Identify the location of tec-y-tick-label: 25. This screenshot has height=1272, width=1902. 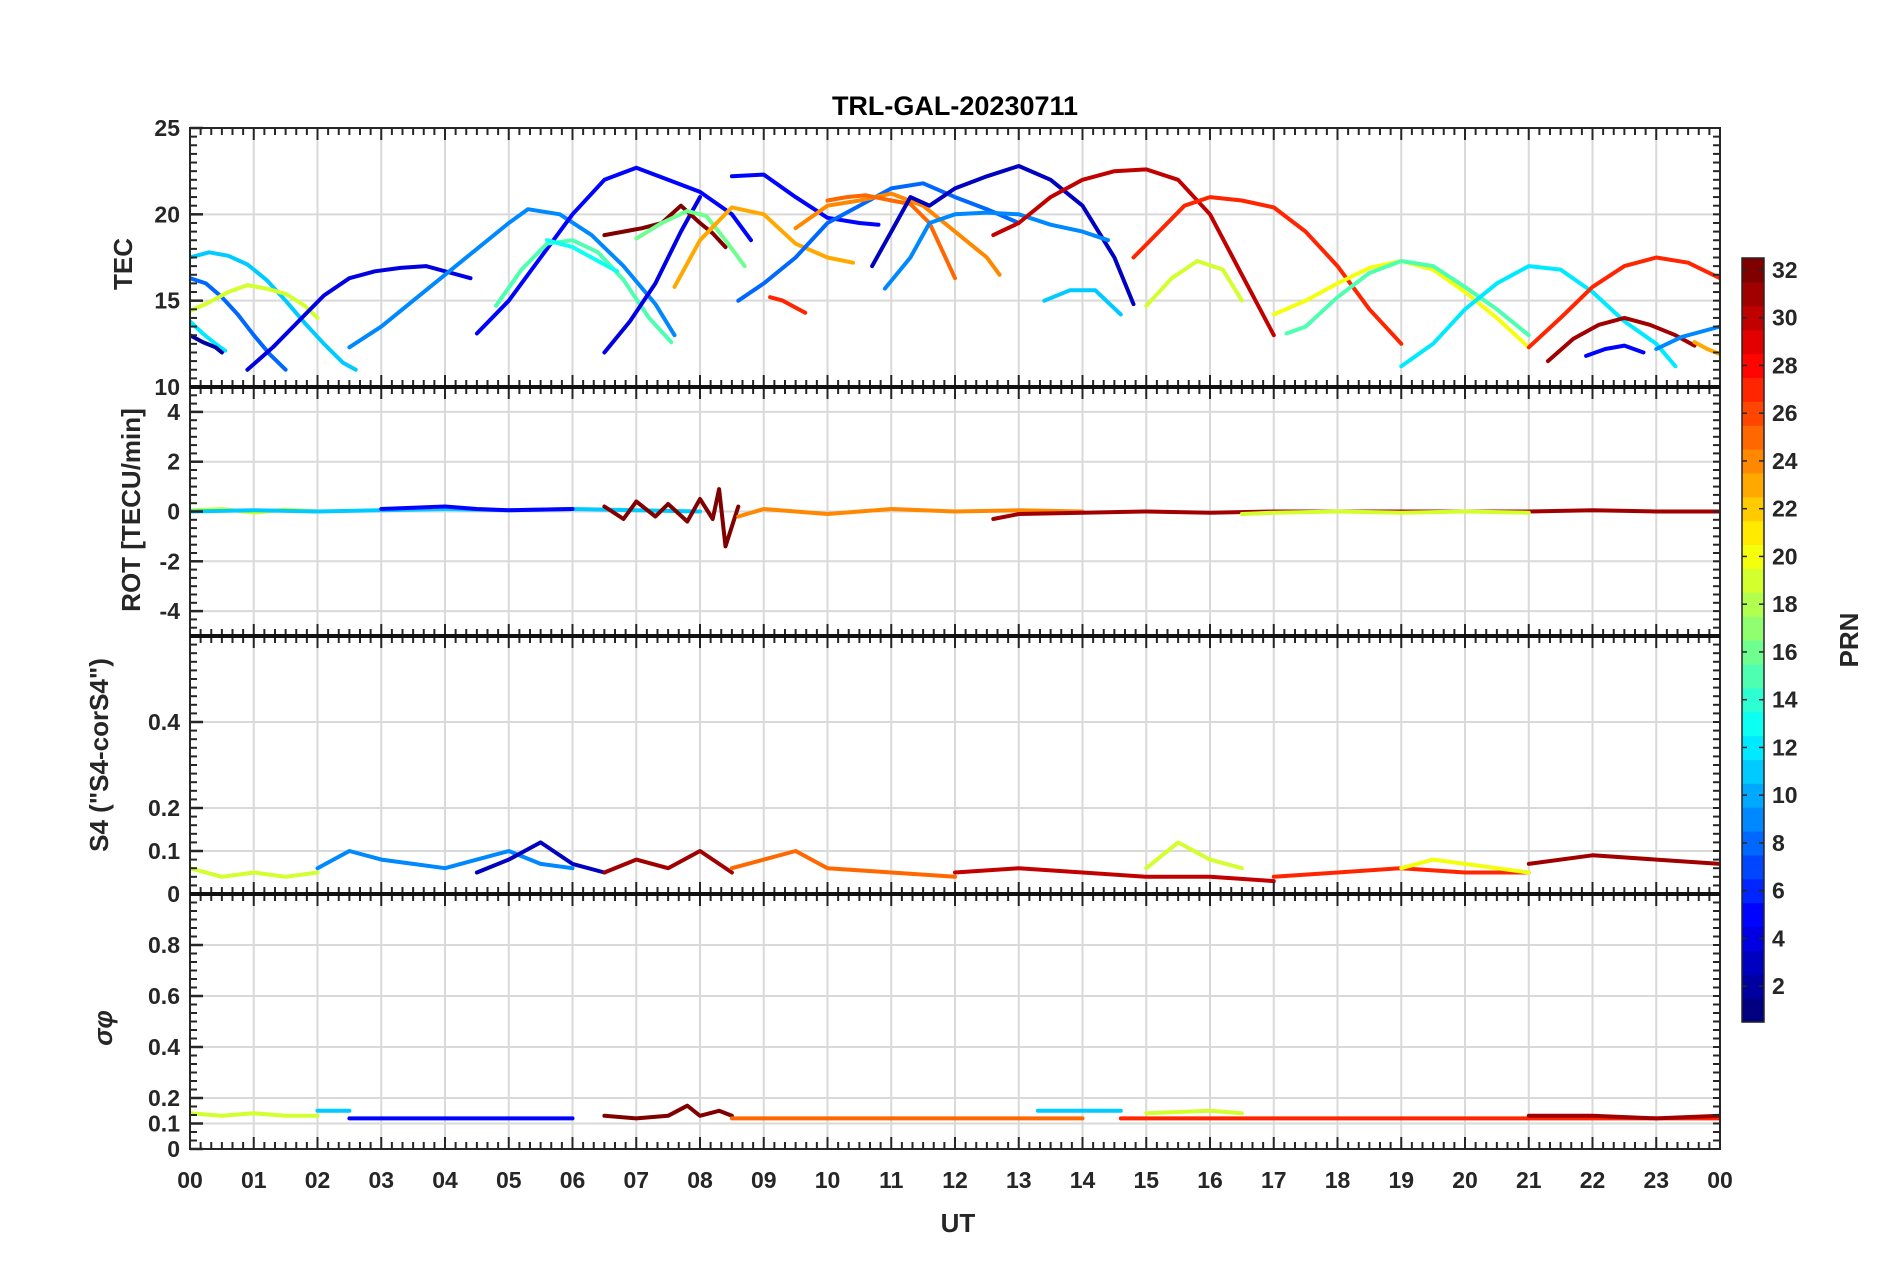
(167, 128).